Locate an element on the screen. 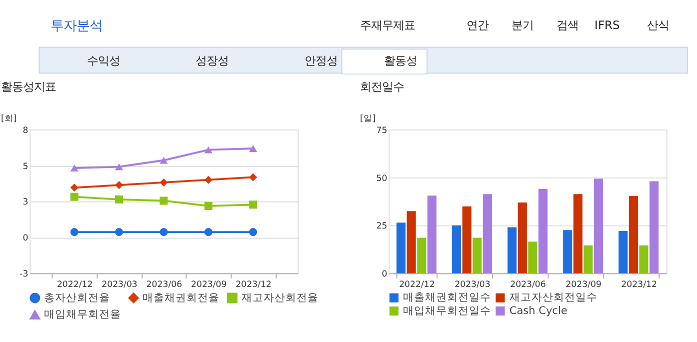 The image size is (697, 342). legend-label: 매입채무회전일수 is located at coordinates (447, 310).